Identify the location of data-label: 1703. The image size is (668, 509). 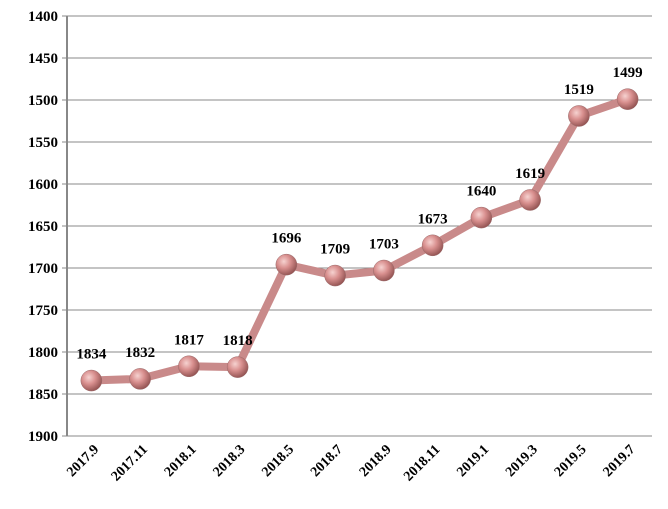
(384, 245).